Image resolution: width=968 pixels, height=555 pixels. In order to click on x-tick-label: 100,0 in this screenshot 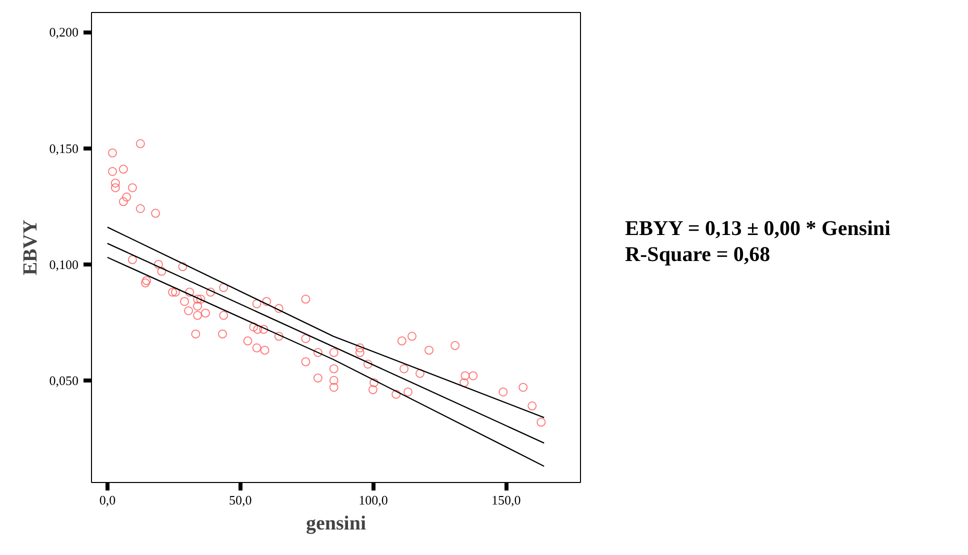, I will do `click(373, 500)`.